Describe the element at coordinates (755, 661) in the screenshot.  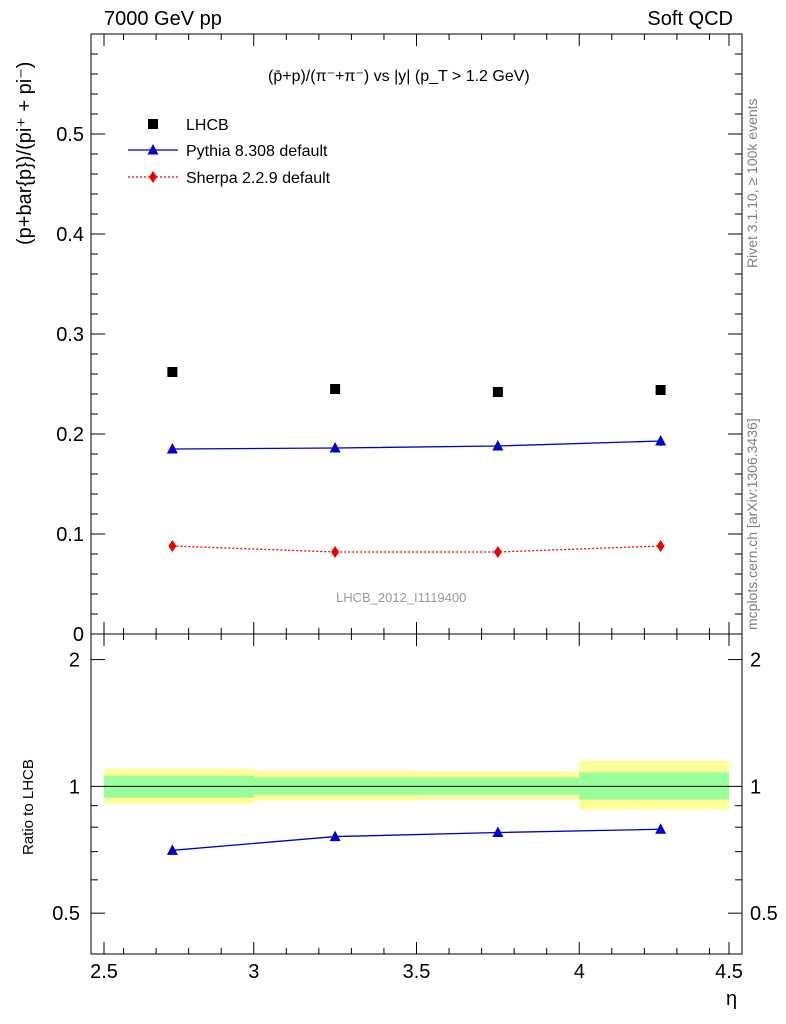
I see `ratio-y-tick-label-right: 2` at that location.